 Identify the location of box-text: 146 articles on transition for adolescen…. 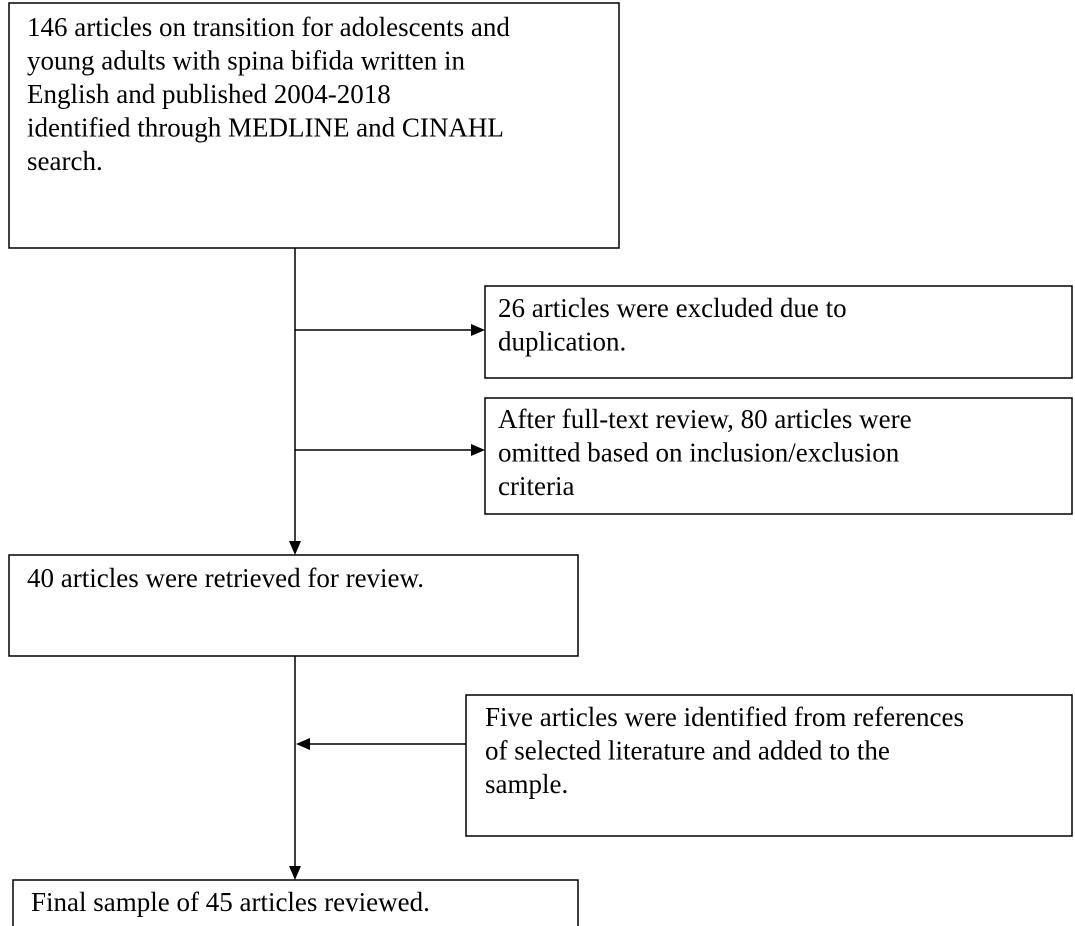
(268, 27).